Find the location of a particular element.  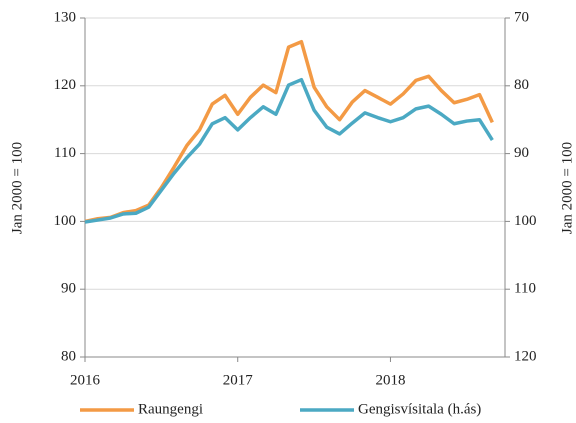

x-tick-label: 2016 is located at coordinates (85, 380).